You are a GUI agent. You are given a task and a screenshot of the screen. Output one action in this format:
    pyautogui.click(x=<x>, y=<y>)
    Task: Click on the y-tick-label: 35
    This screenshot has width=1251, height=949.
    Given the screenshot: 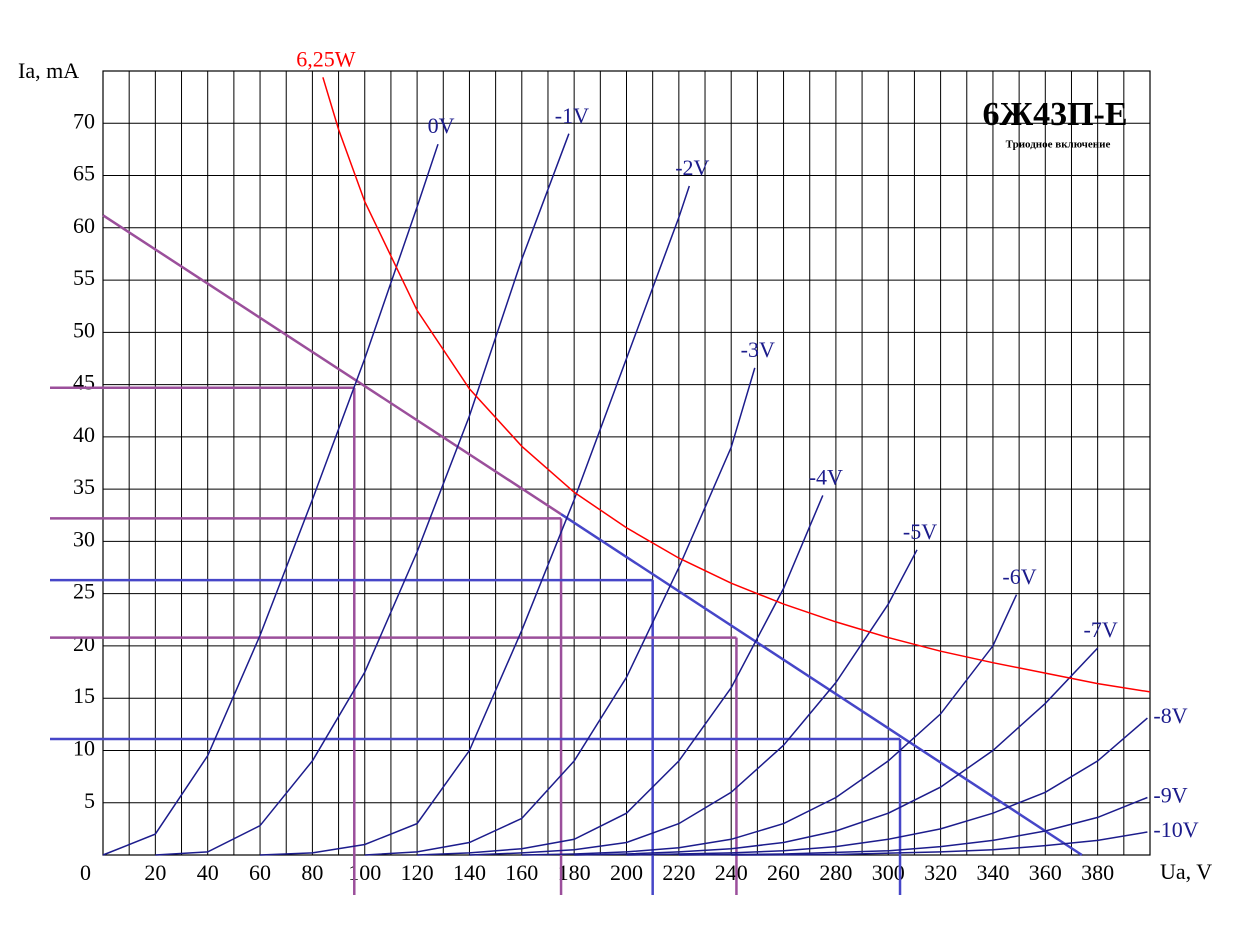 What is the action you would take?
    pyautogui.click(x=84, y=486)
    